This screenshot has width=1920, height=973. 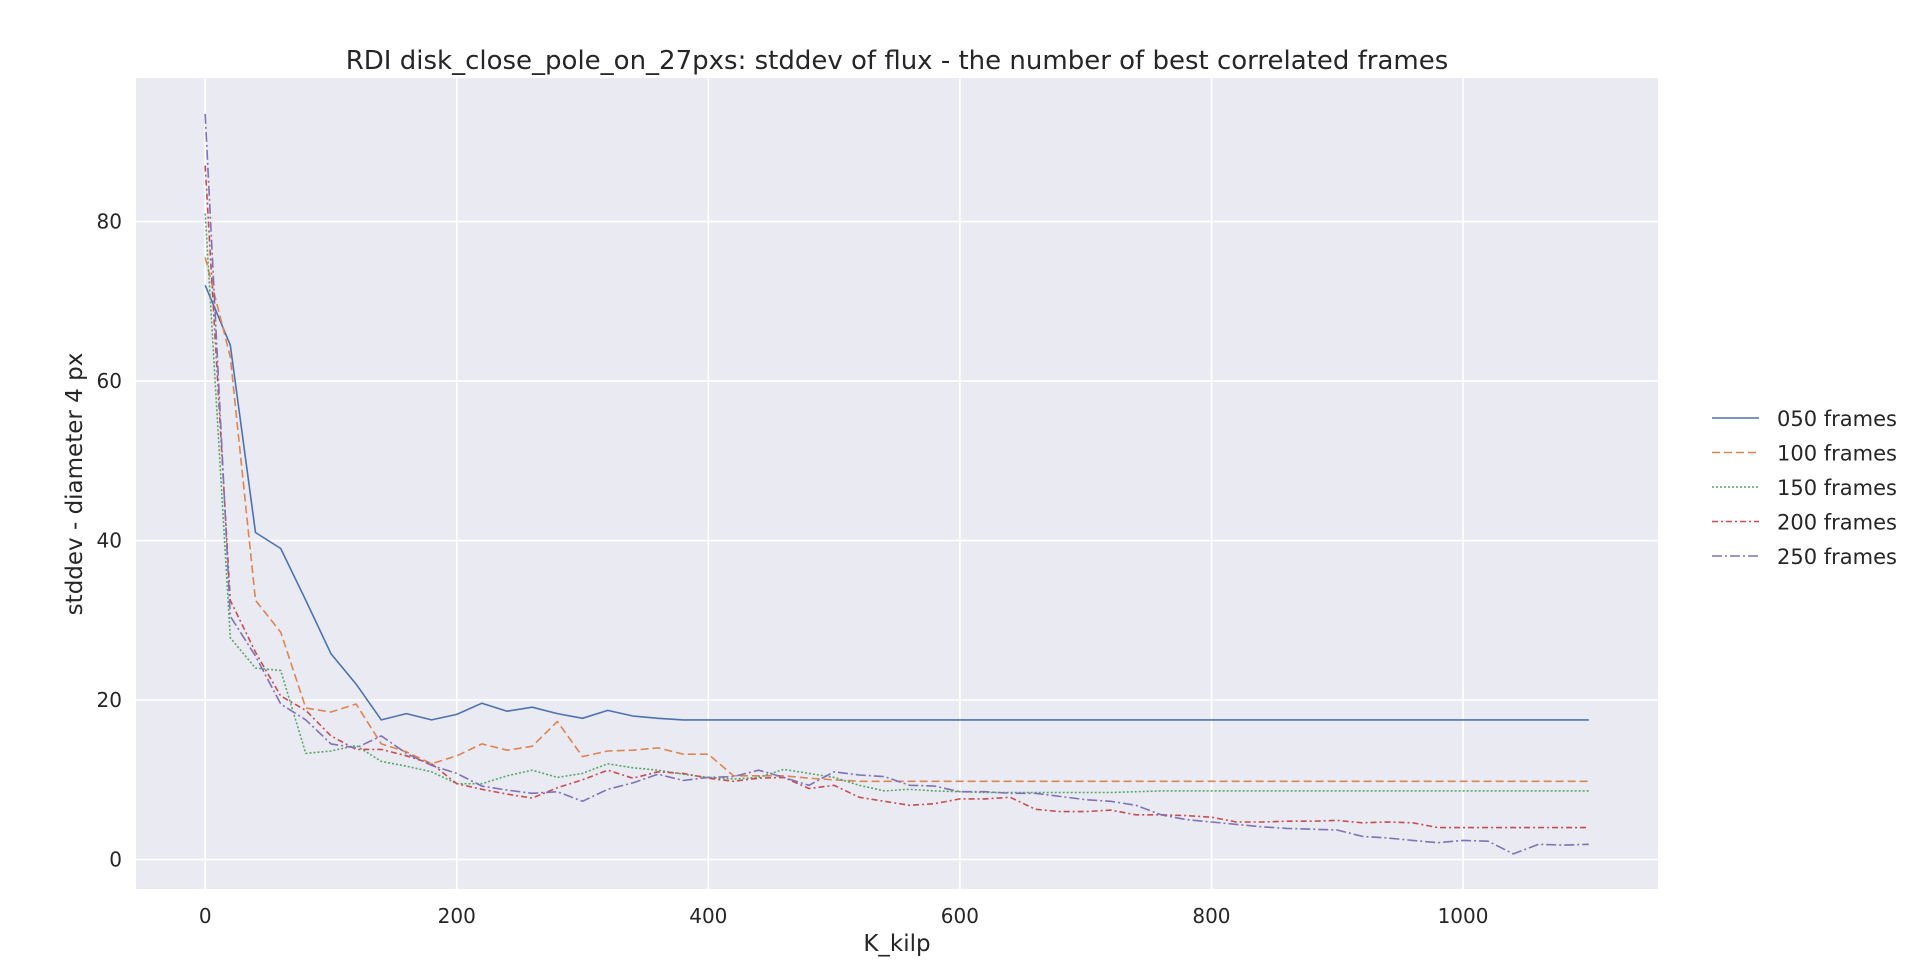 I want to click on y-axis-ticks: 0 20 40 60 80, so click(x=109, y=541).